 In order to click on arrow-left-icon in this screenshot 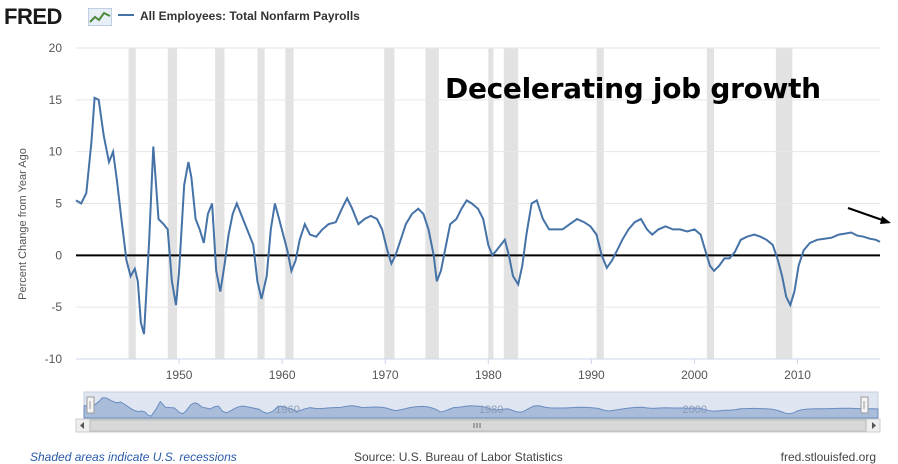, I will do `click(82, 425)`.